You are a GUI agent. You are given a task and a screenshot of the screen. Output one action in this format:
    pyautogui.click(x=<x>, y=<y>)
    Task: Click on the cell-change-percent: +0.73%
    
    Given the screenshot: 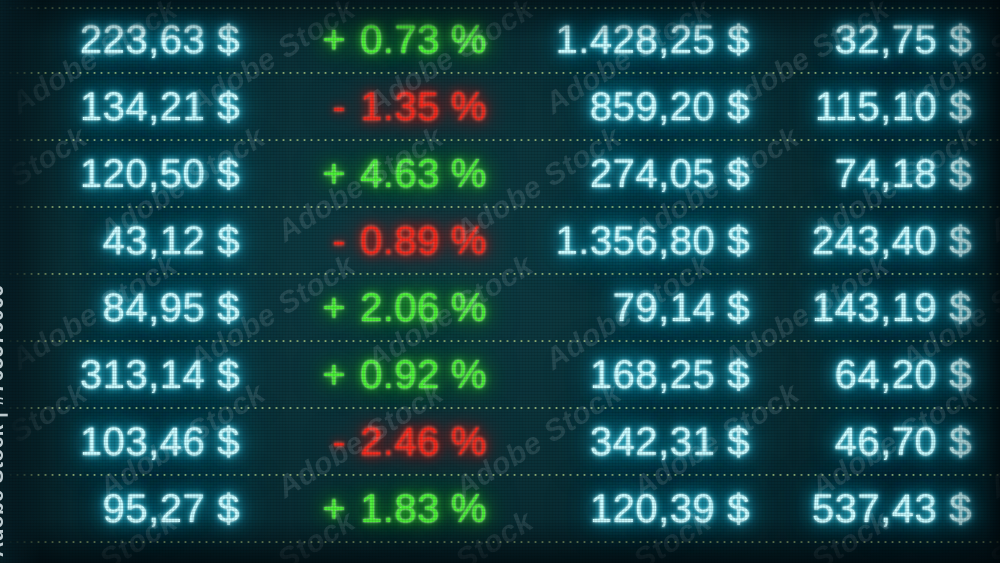 What is the action you would take?
    pyautogui.click(x=381, y=40)
    